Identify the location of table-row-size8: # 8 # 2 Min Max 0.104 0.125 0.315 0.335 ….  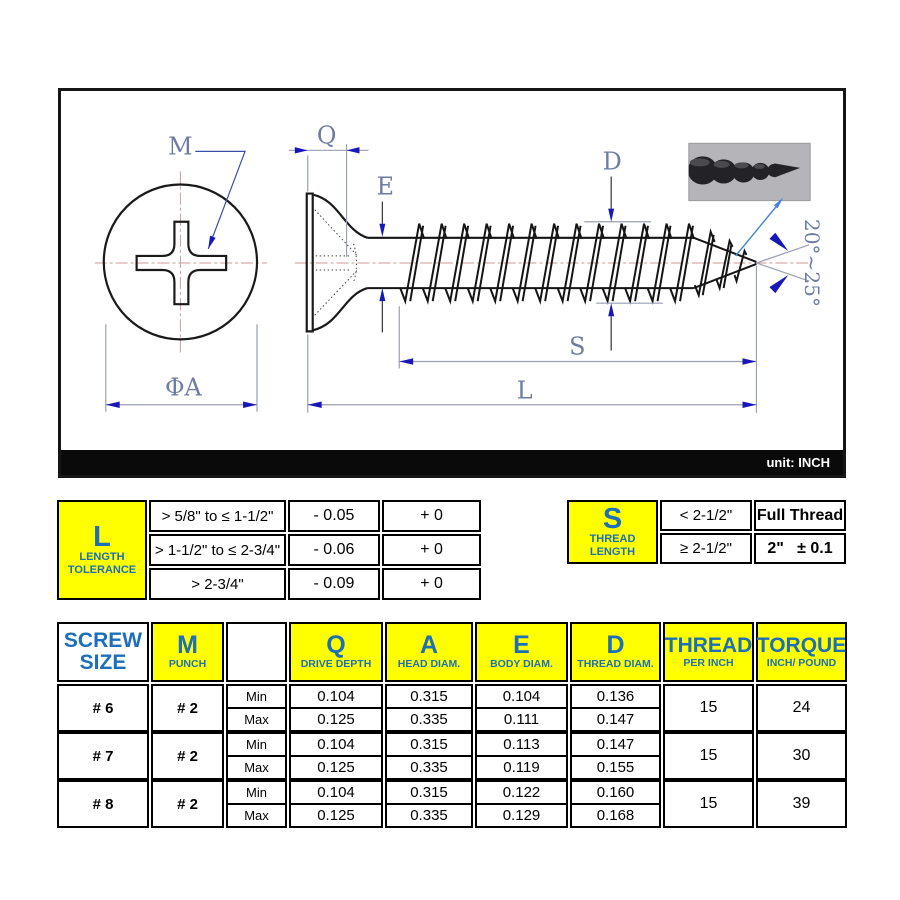
(452, 804).